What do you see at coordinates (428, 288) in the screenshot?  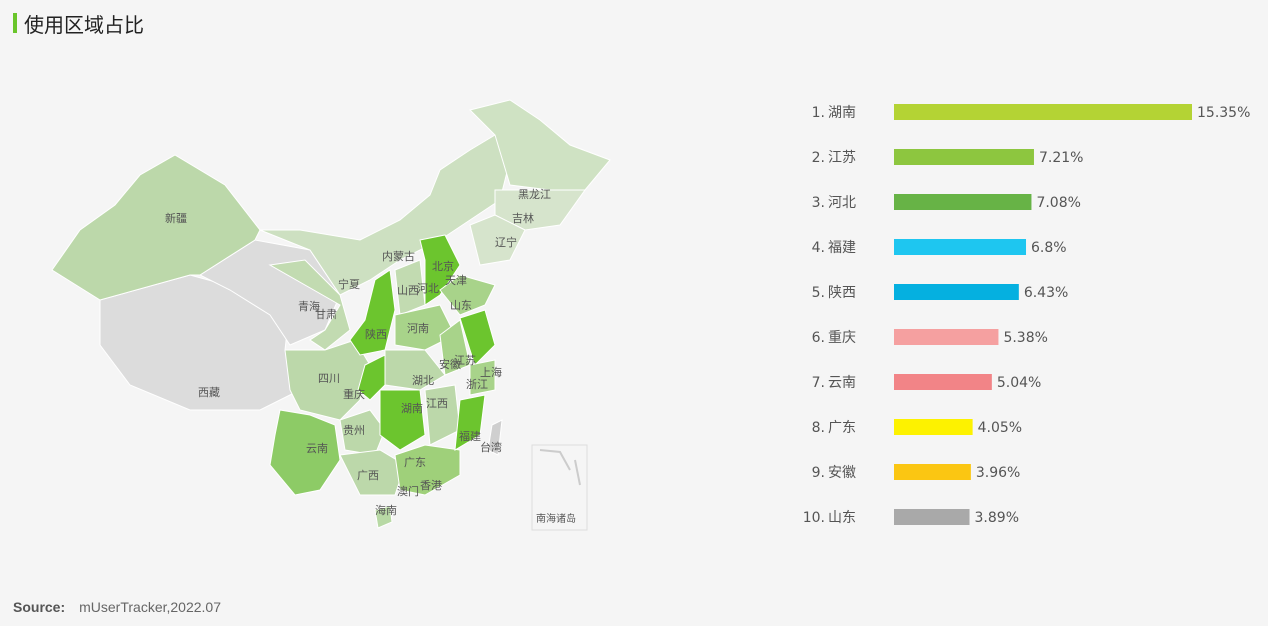 I see `map-label-hebei: 河北` at bounding box center [428, 288].